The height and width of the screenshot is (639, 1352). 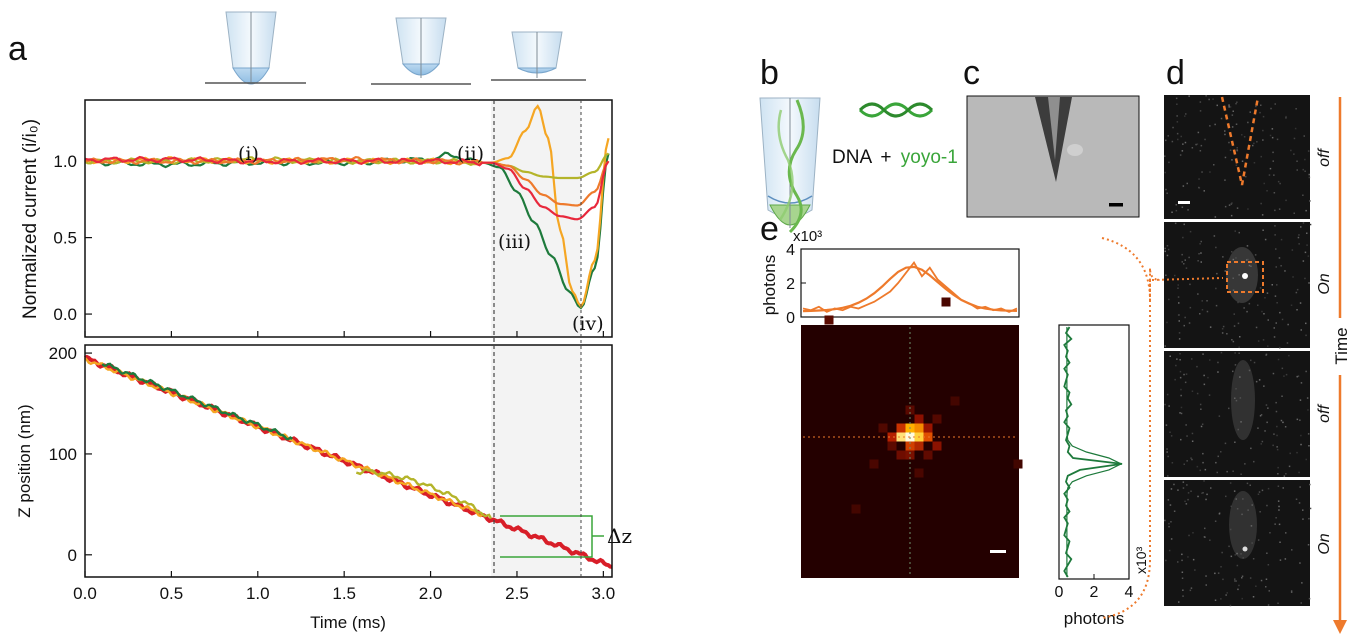 I want to click on x-tick-label: 2.0, so click(x=431, y=593).